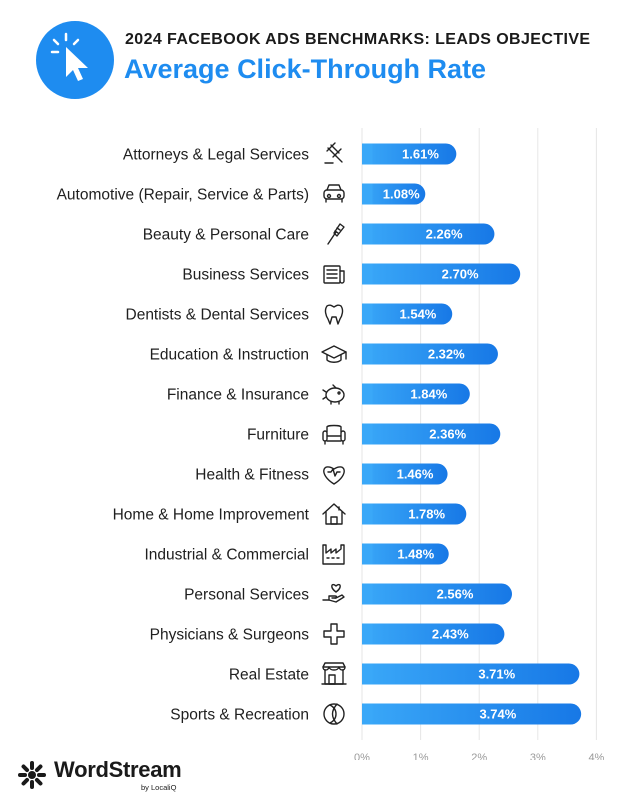 The height and width of the screenshot is (796, 630). Describe the element at coordinates (246, 595) in the screenshot. I see `category-label: Personal Services` at that location.